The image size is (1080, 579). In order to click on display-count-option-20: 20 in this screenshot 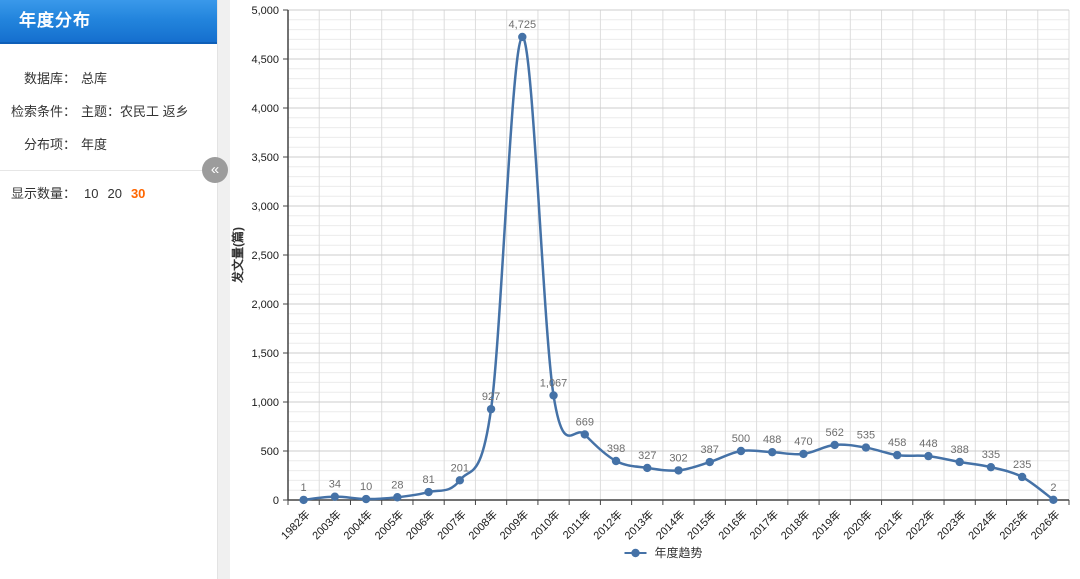, I will do `click(114, 193)`.